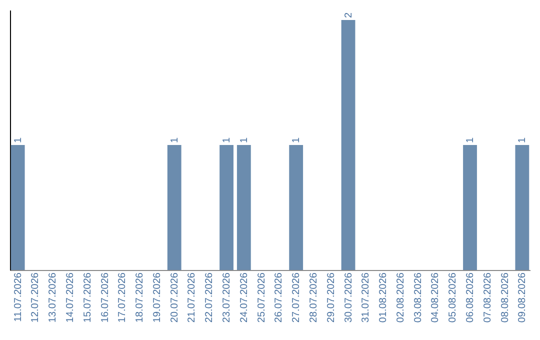 The width and height of the screenshot is (540, 340). I want to click on x-tick-label: 27.07.2026, so click(296, 297).